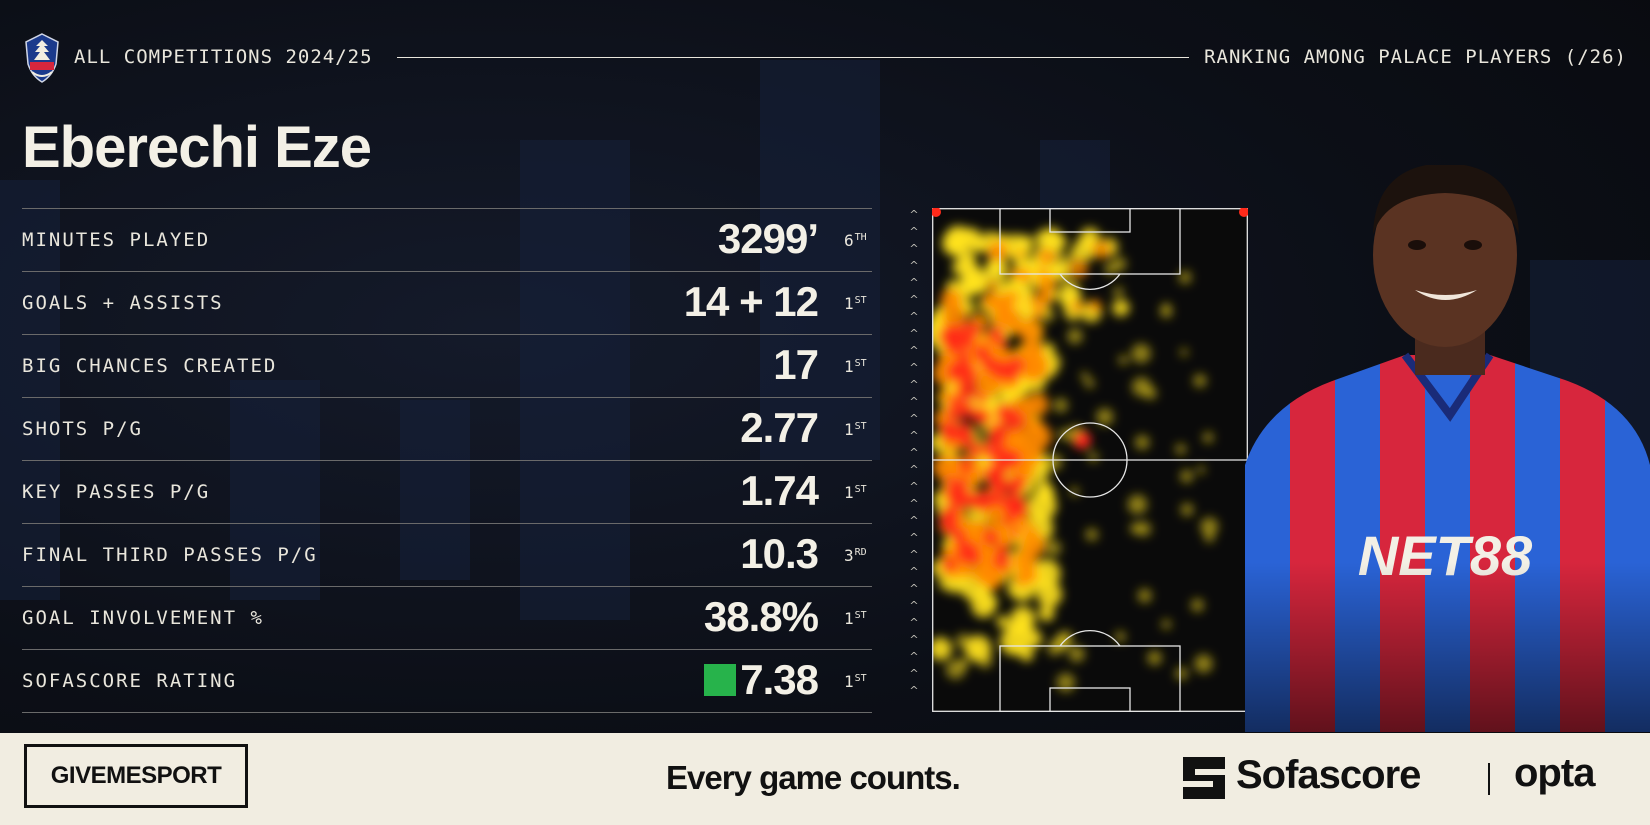 The image size is (1650, 825). I want to click on opta-wordmark: opta, so click(1554, 773).